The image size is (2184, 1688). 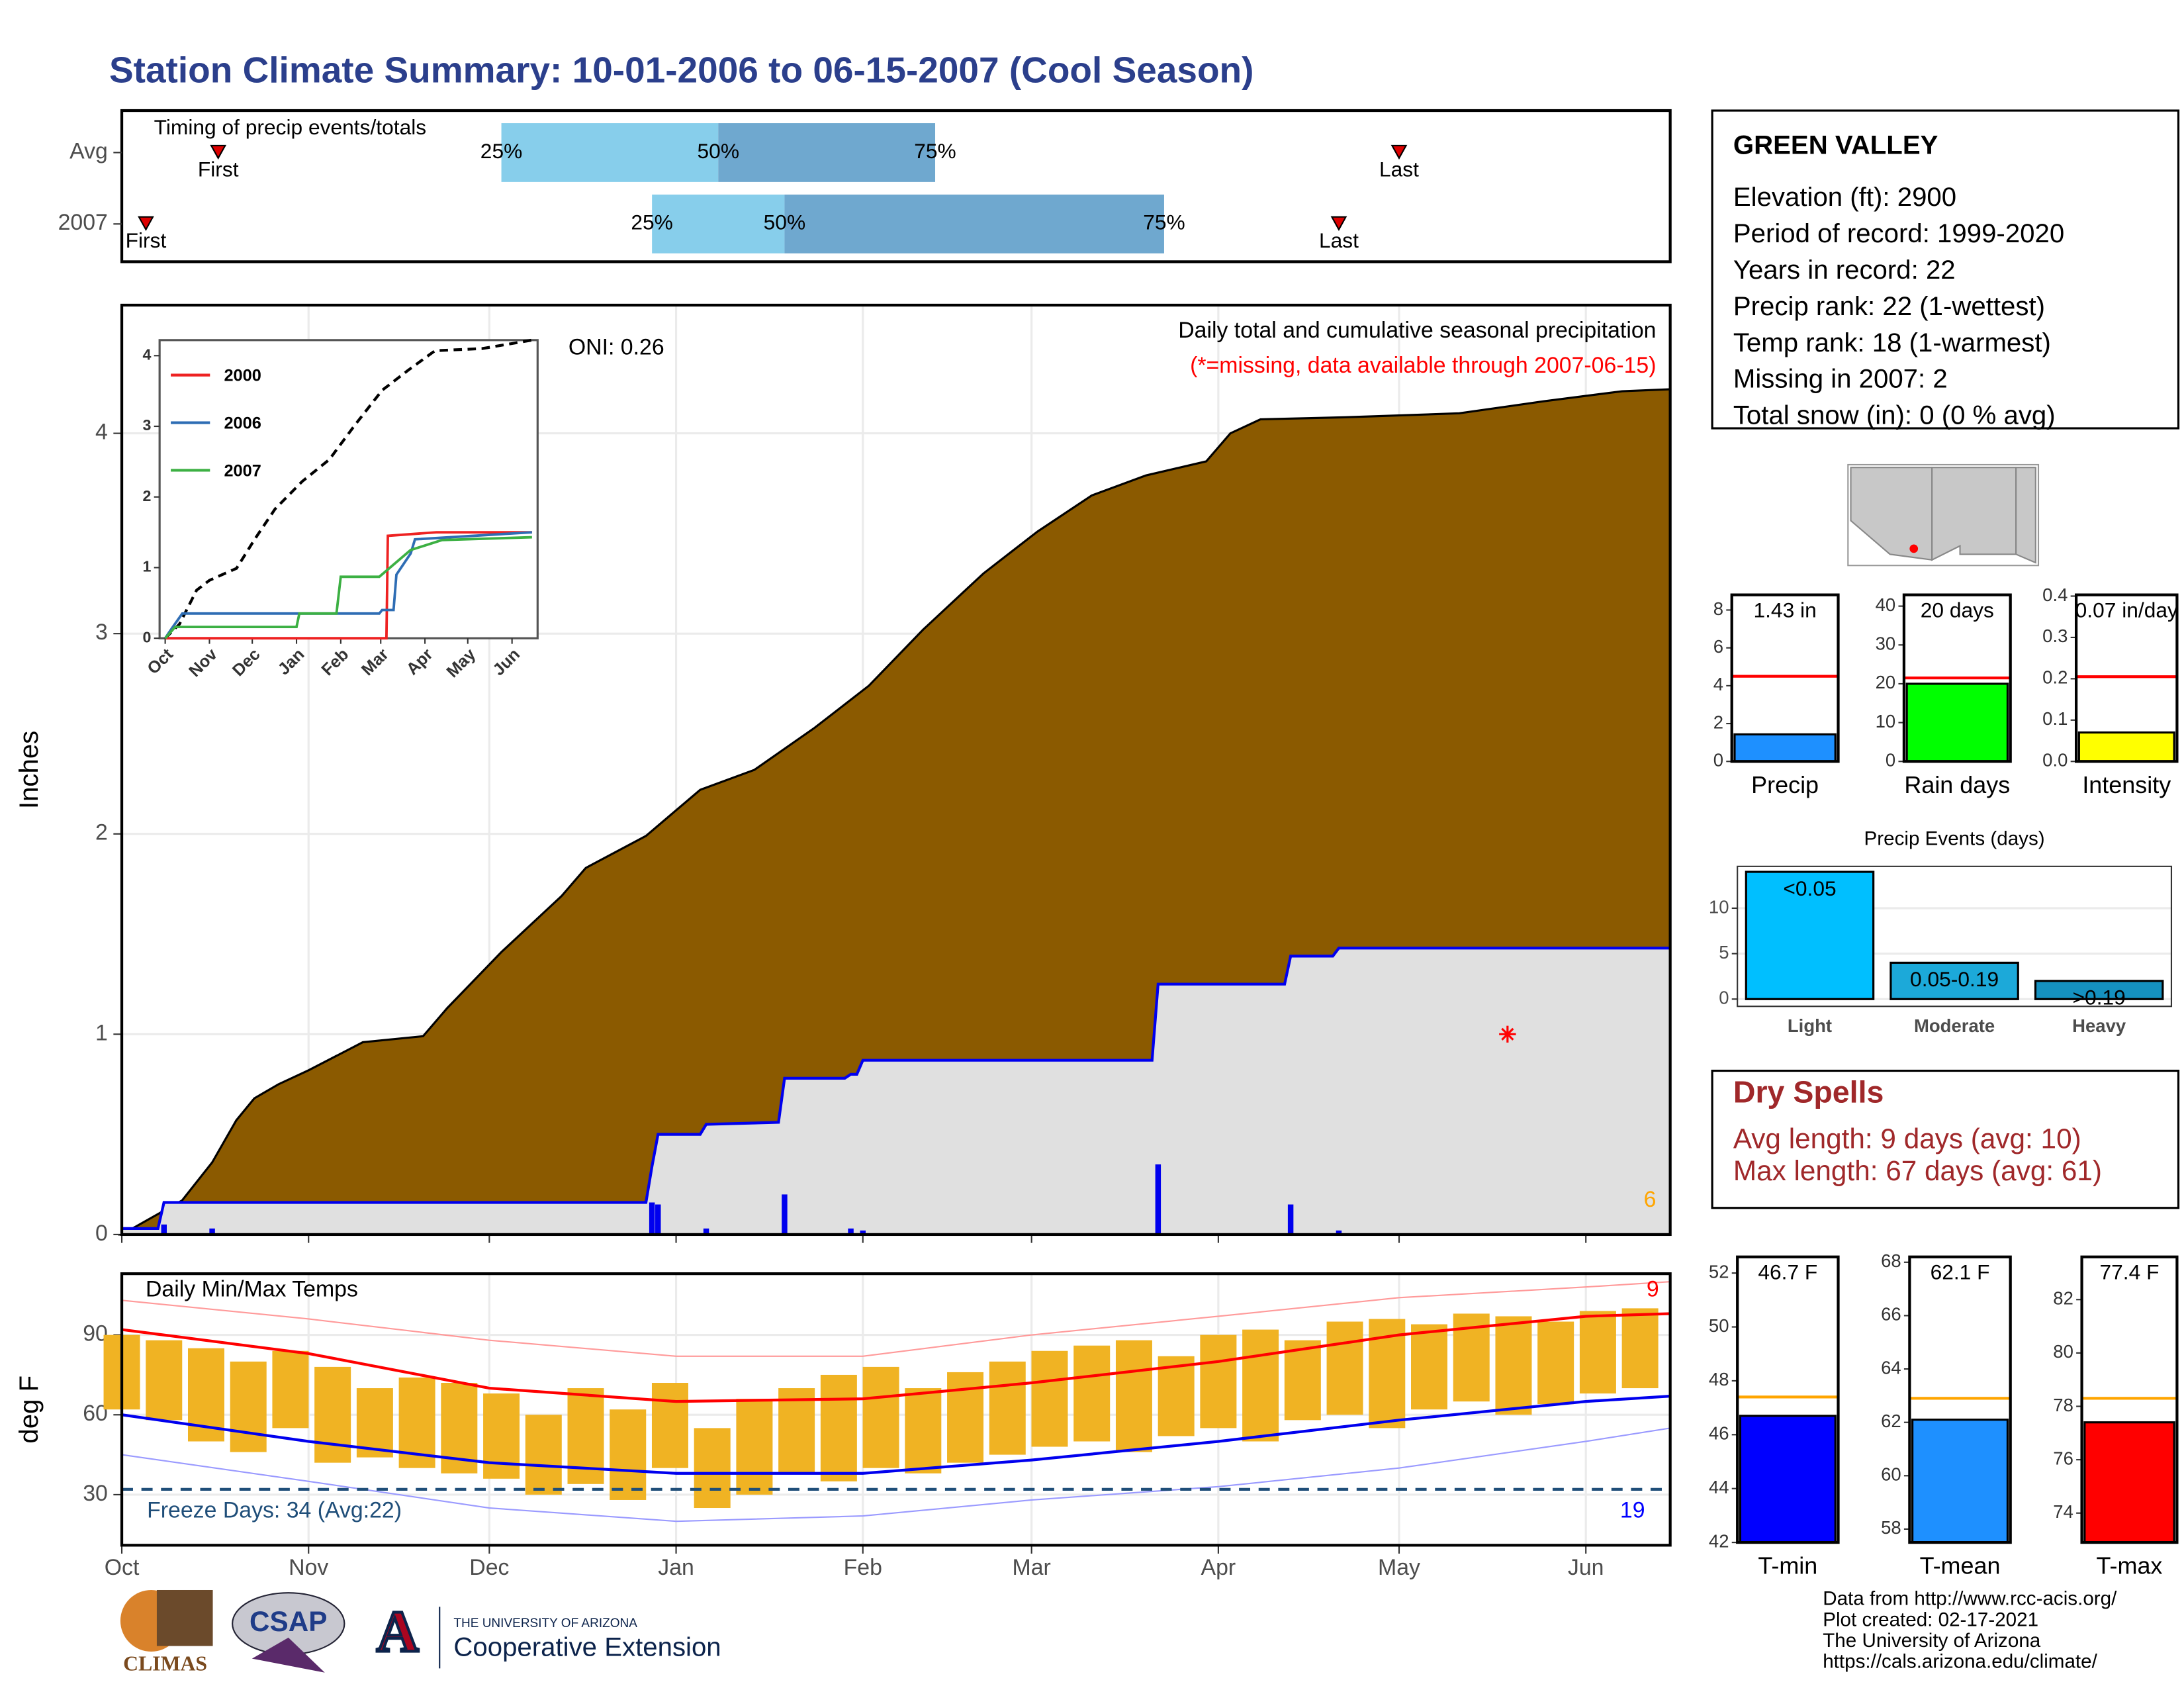 What do you see at coordinates (242, 375) in the screenshot?
I see `legend-label: 2000` at bounding box center [242, 375].